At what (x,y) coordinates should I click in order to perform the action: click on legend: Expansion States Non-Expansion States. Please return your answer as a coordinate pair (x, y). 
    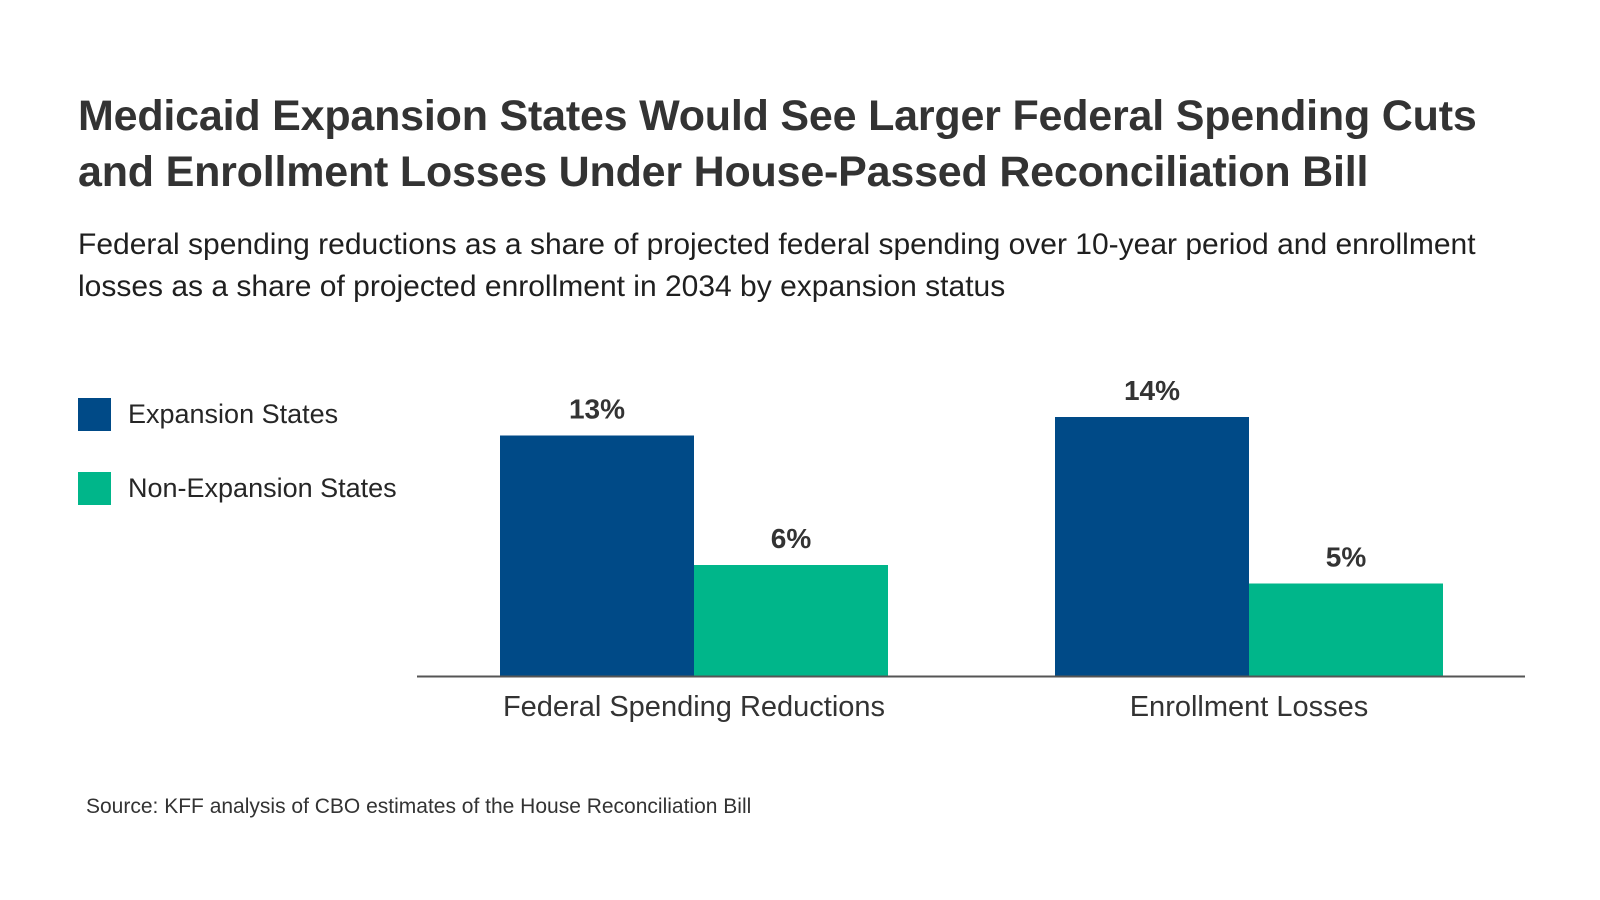
    Looking at the image, I should click on (258, 470).